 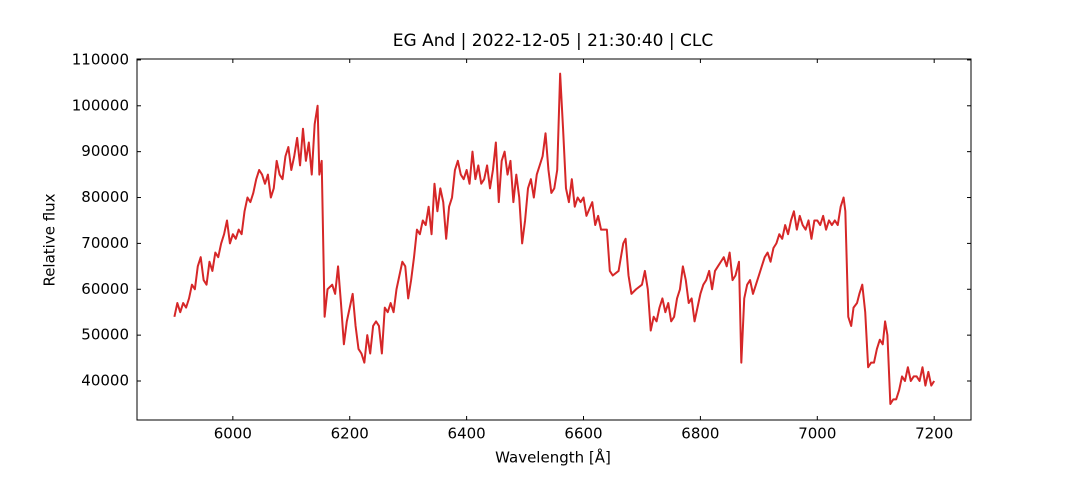 What do you see at coordinates (553, 41) in the screenshot?
I see `chart-title: EG And | 2022-12-05 | 21:30:40 | CLC` at bounding box center [553, 41].